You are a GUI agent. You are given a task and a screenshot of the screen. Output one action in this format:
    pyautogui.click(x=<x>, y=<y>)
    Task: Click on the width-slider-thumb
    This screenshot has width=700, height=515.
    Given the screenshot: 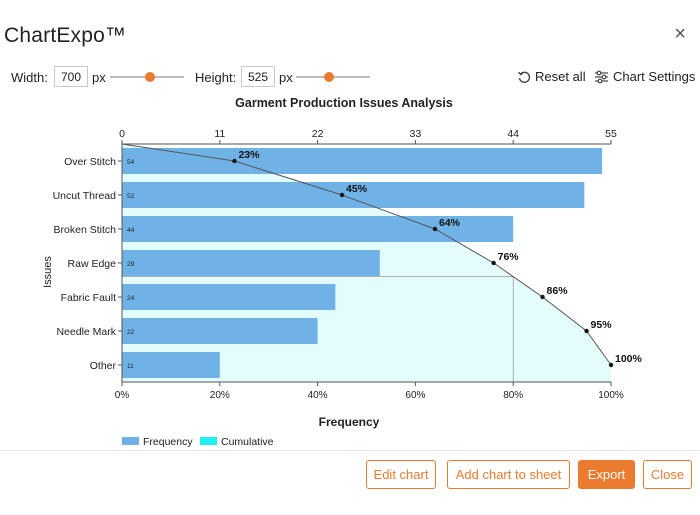 What is the action you would take?
    pyautogui.click(x=150, y=77)
    